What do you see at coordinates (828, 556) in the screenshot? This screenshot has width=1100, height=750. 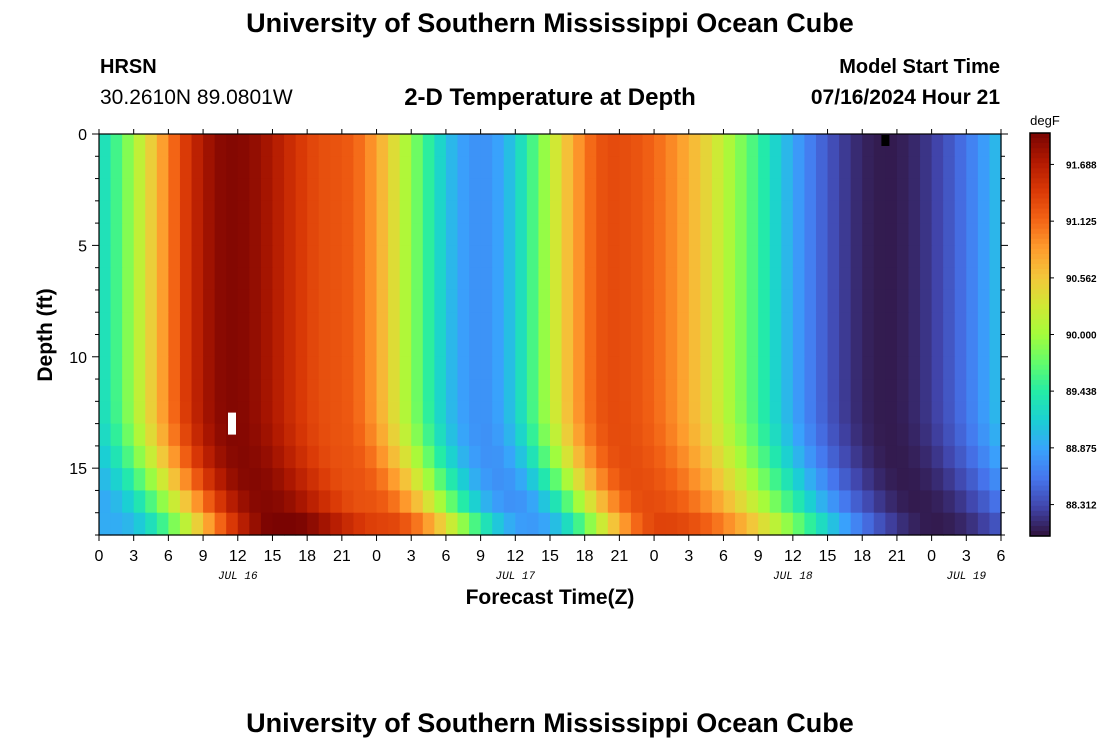 I see `x-tick-label: 15` at bounding box center [828, 556].